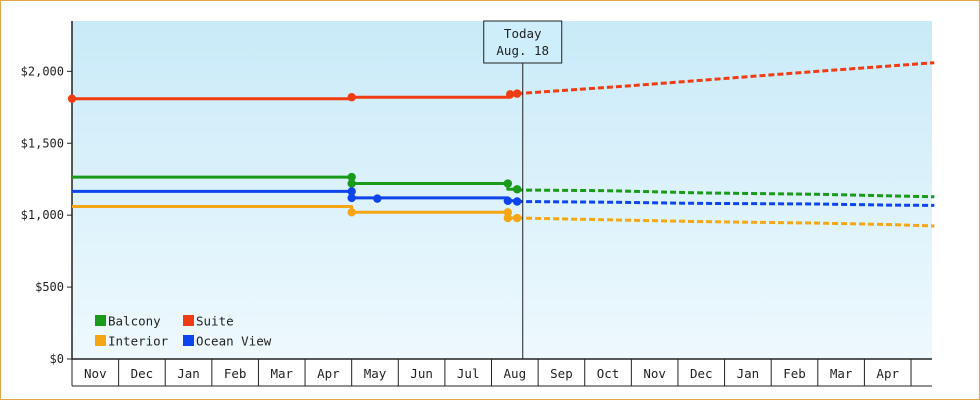  What do you see at coordinates (515, 373) in the screenshot?
I see `x-month-label: Aug` at bounding box center [515, 373].